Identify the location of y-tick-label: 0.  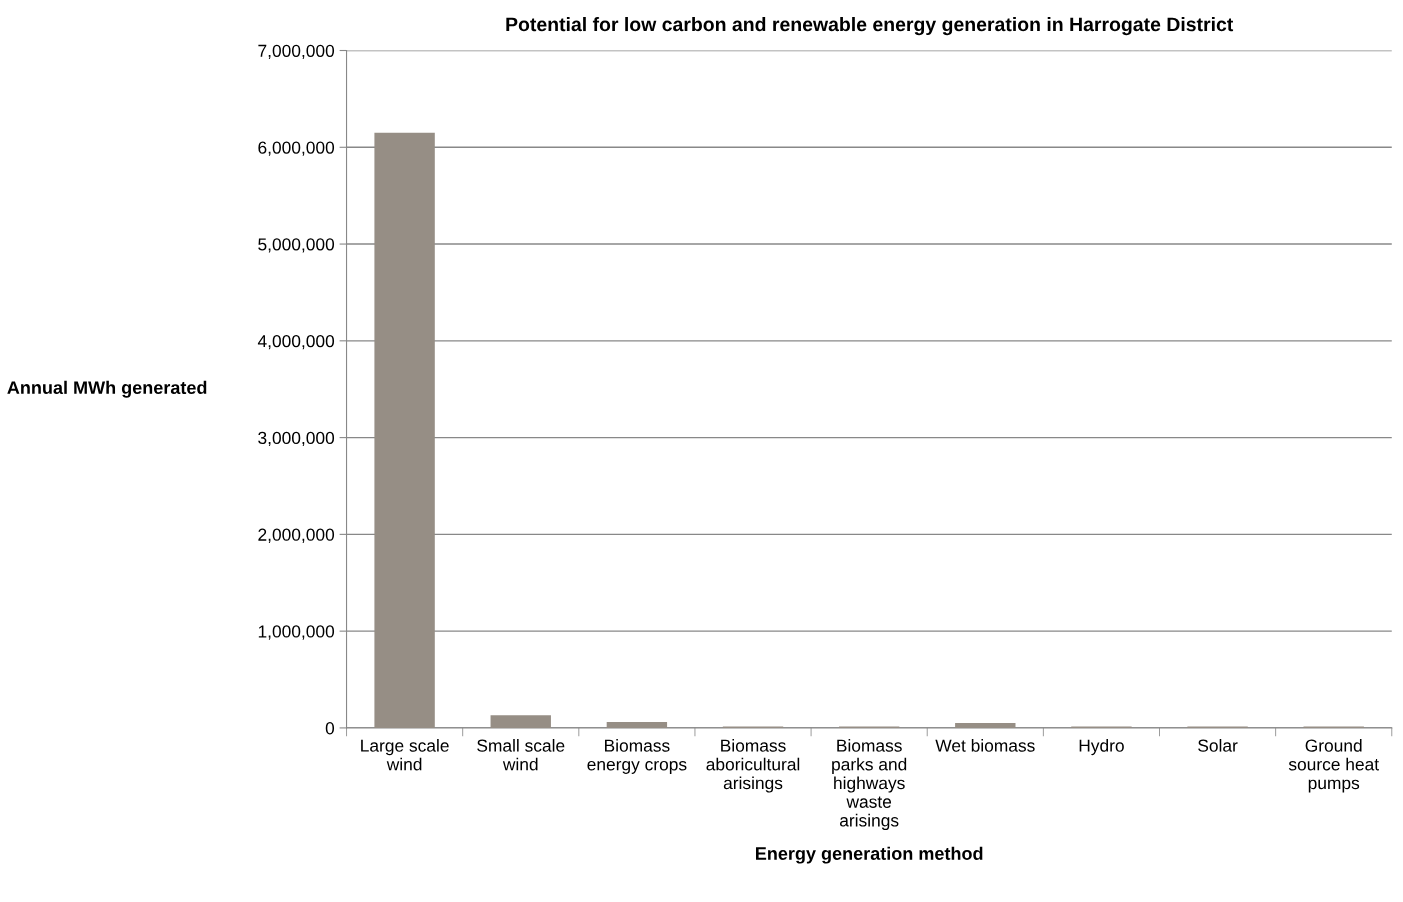
(330, 728).